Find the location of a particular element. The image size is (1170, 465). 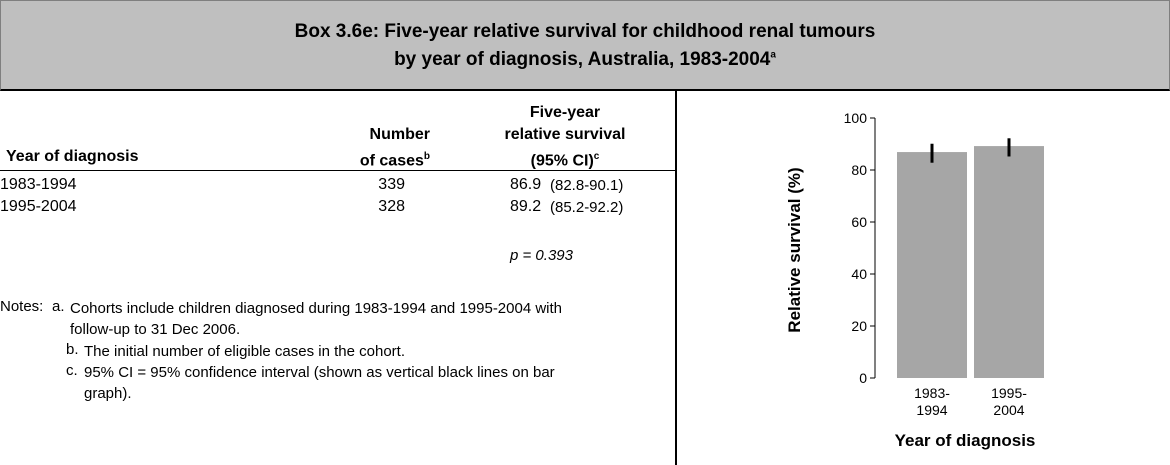

note-marker: b. is located at coordinates (72, 349).